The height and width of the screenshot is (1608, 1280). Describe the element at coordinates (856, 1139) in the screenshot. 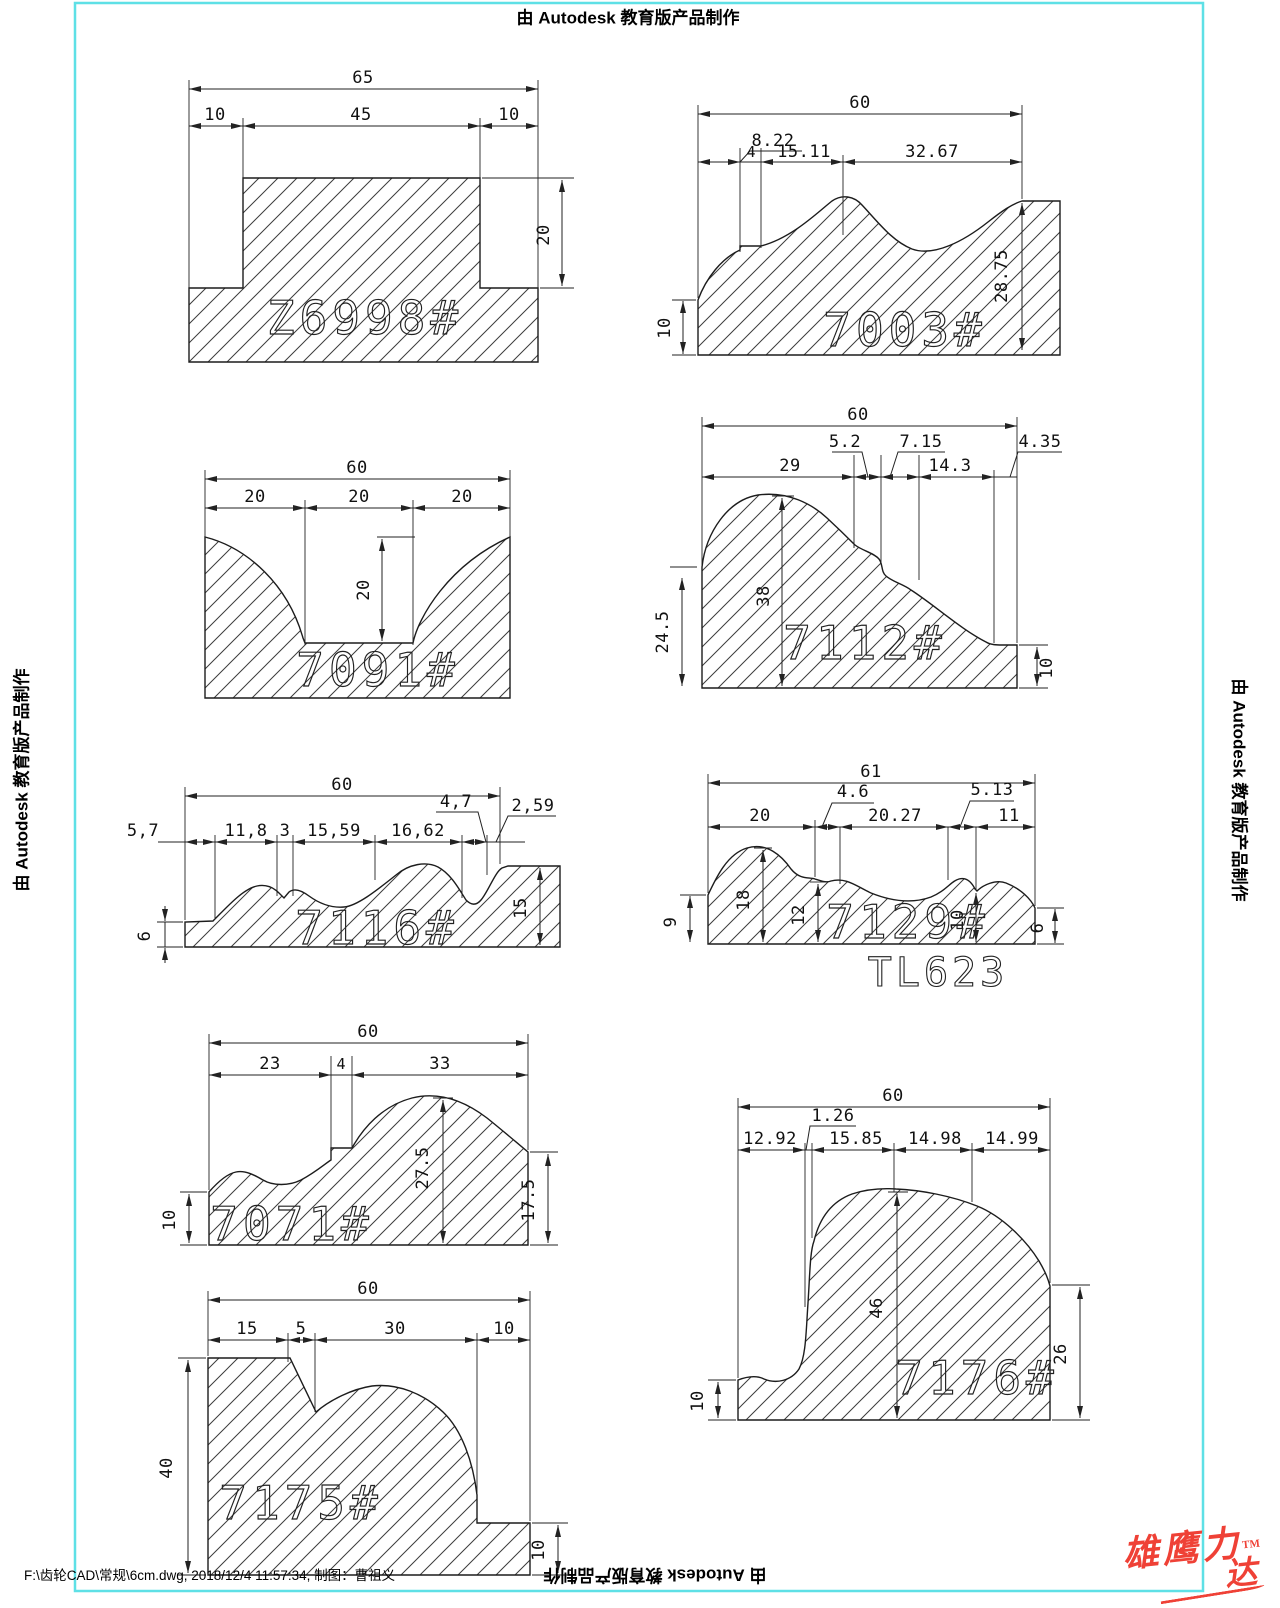

I see `dim-text: 15.85` at that location.